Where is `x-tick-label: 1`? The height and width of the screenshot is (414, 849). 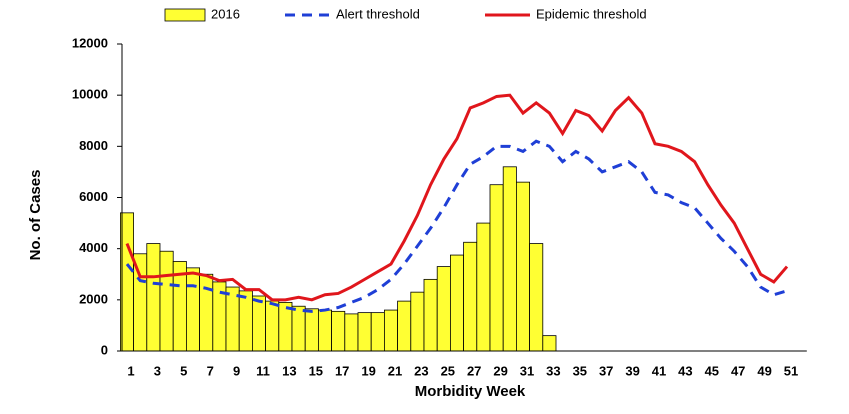
x-tick-label: 1 is located at coordinates (130, 370).